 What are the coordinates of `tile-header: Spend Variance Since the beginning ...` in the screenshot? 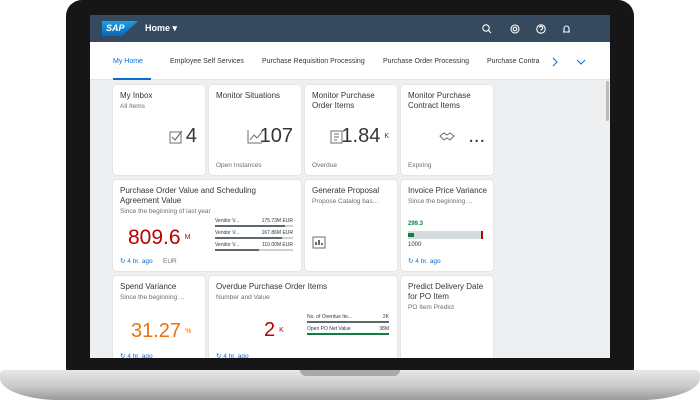 It's located at (159, 292).